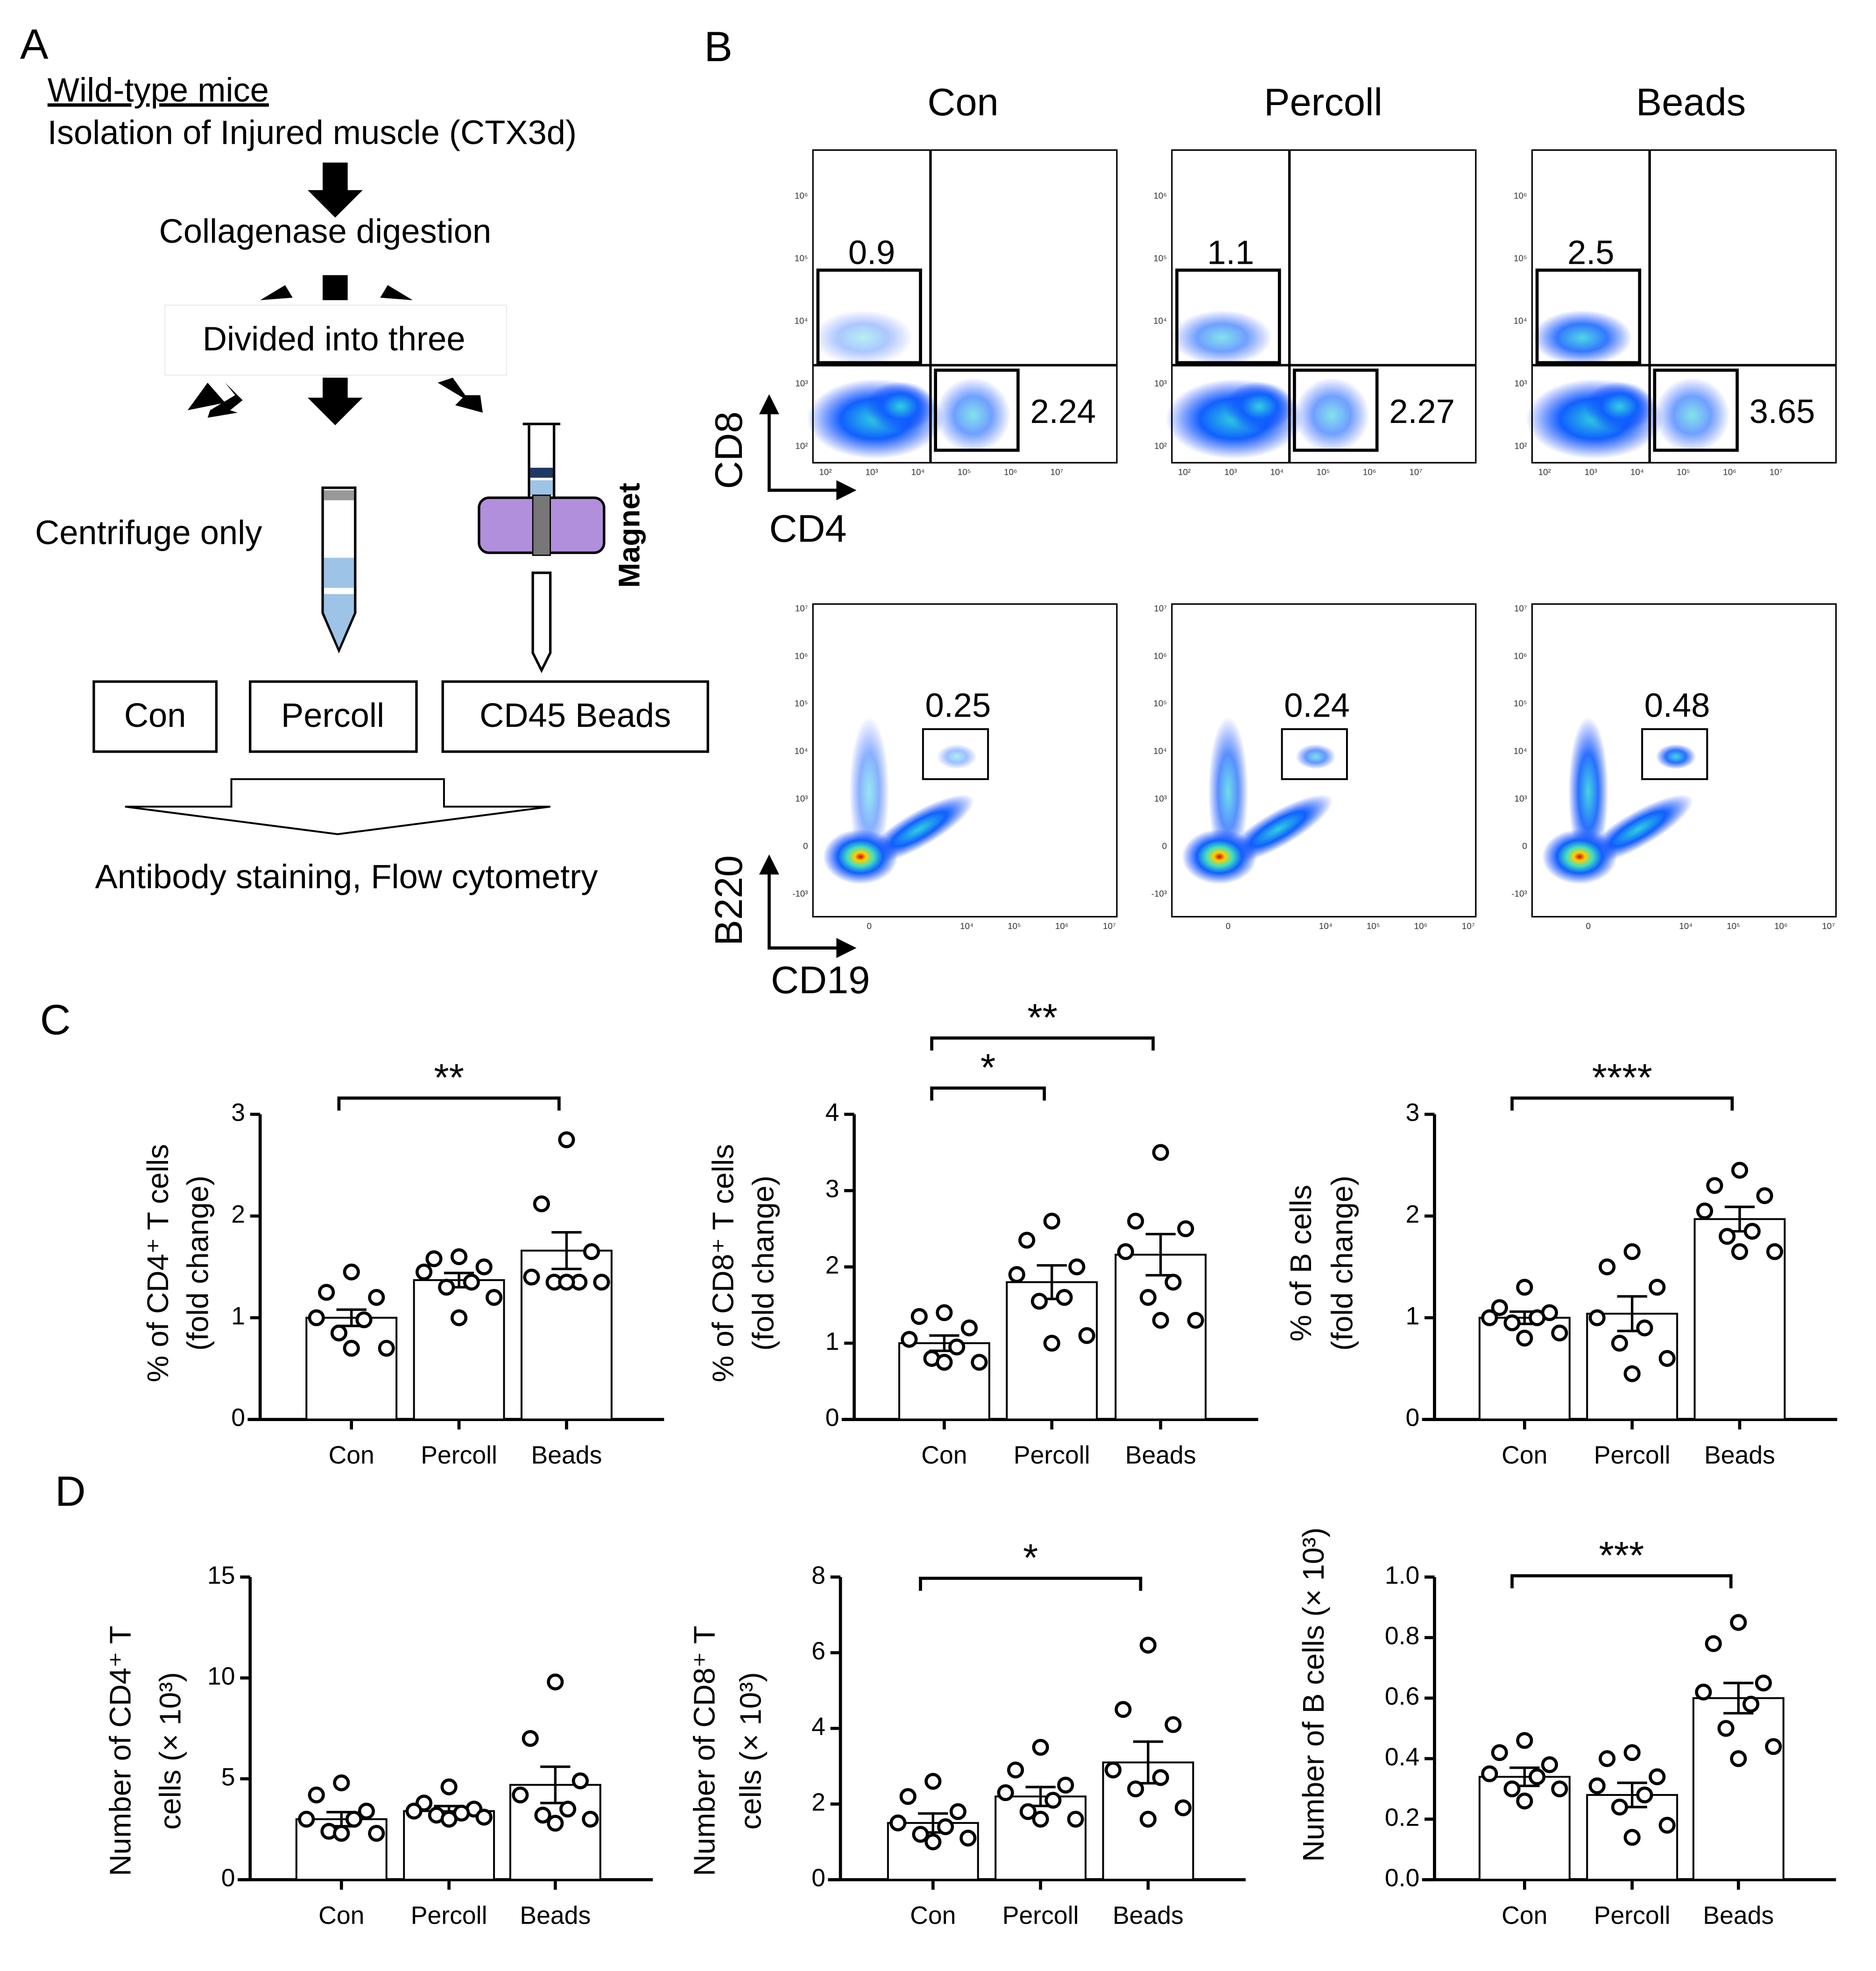 The image size is (1876, 1971). What do you see at coordinates (801, 446) in the screenshot?
I see `flow-tick-label: 10²` at bounding box center [801, 446].